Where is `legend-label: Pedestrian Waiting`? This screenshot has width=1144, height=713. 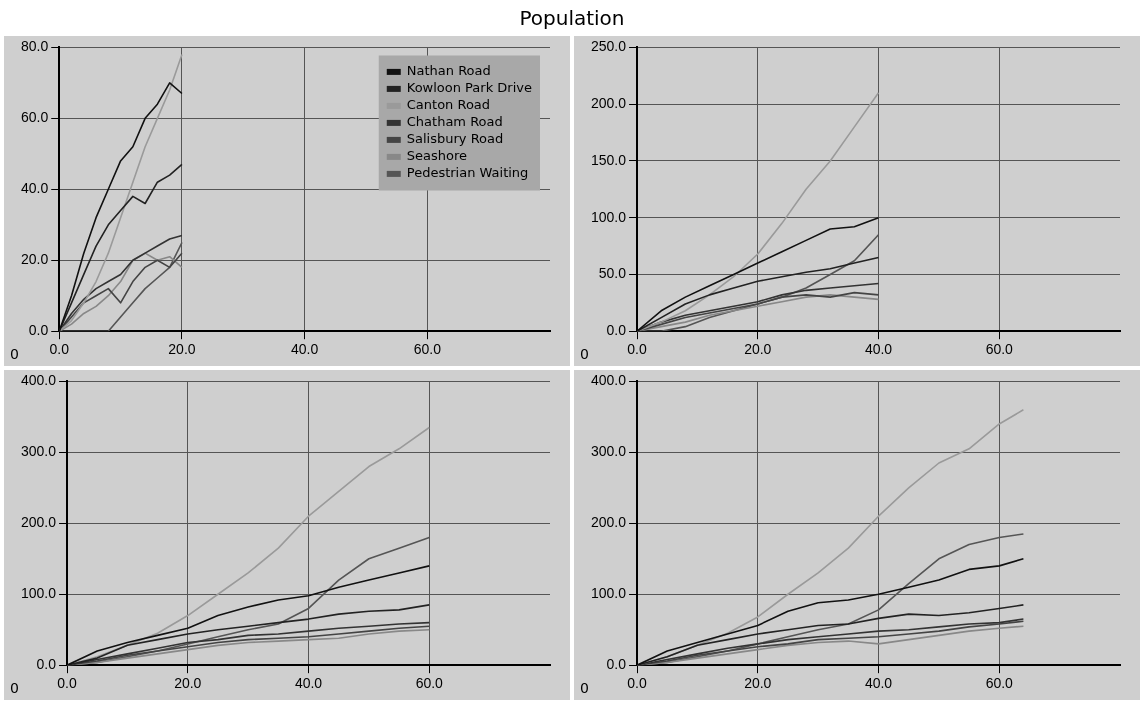 legend-label: Pedestrian Waiting is located at coordinates (467, 173).